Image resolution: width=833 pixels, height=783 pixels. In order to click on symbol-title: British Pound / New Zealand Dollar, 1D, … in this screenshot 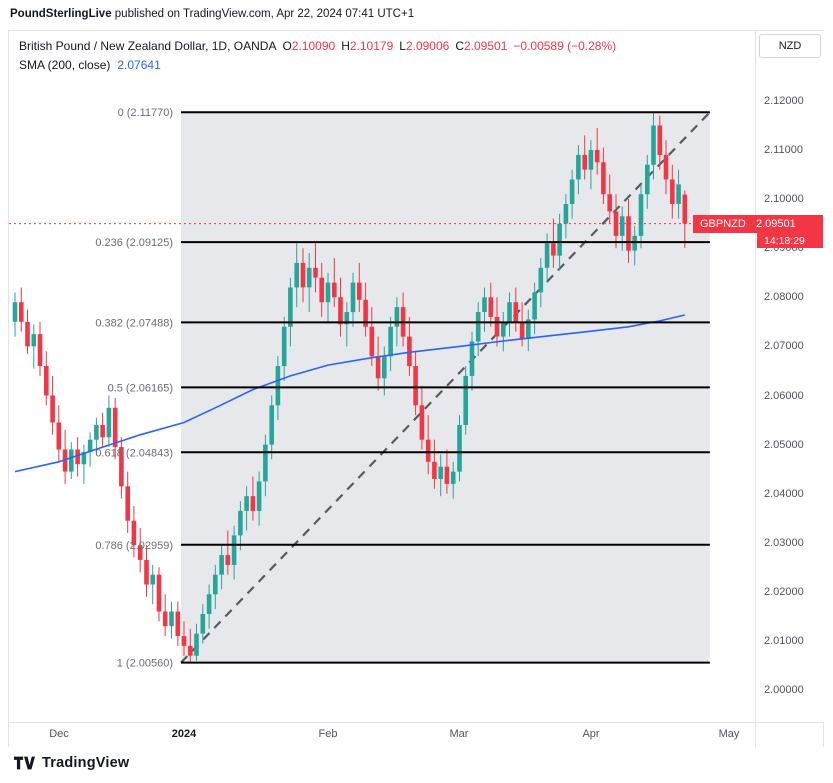, I will do `click(148, 46)`.